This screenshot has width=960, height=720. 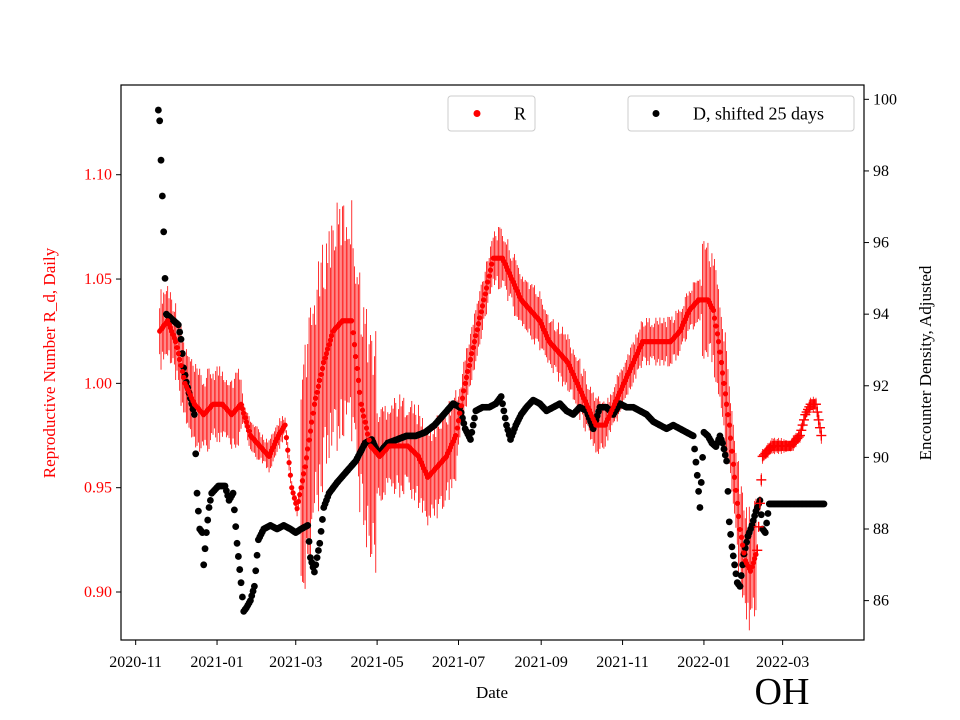 What do you see at coordinates (49, 362) in the screenshot?
I see `y-axis-left-label: Reproductive Number R_d, Daily` at bounding box center [49, 362].